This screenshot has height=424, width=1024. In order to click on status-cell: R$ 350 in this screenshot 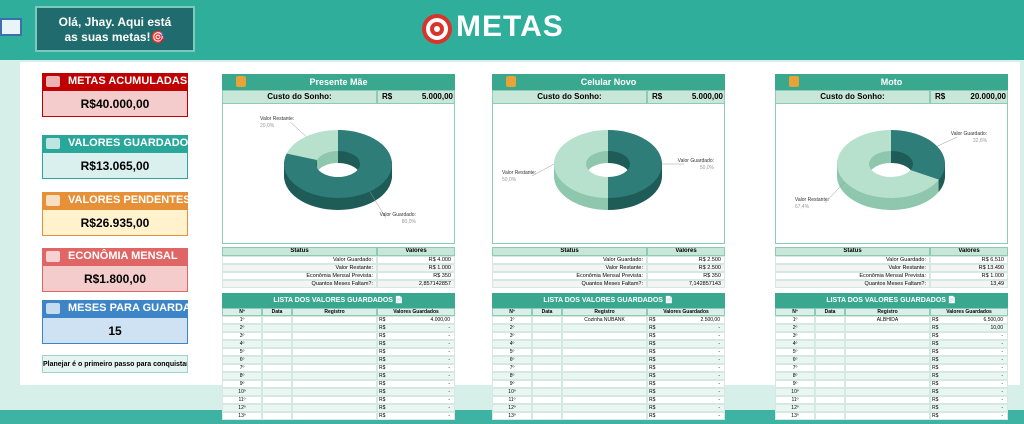, I will do `click(686, 276)`.